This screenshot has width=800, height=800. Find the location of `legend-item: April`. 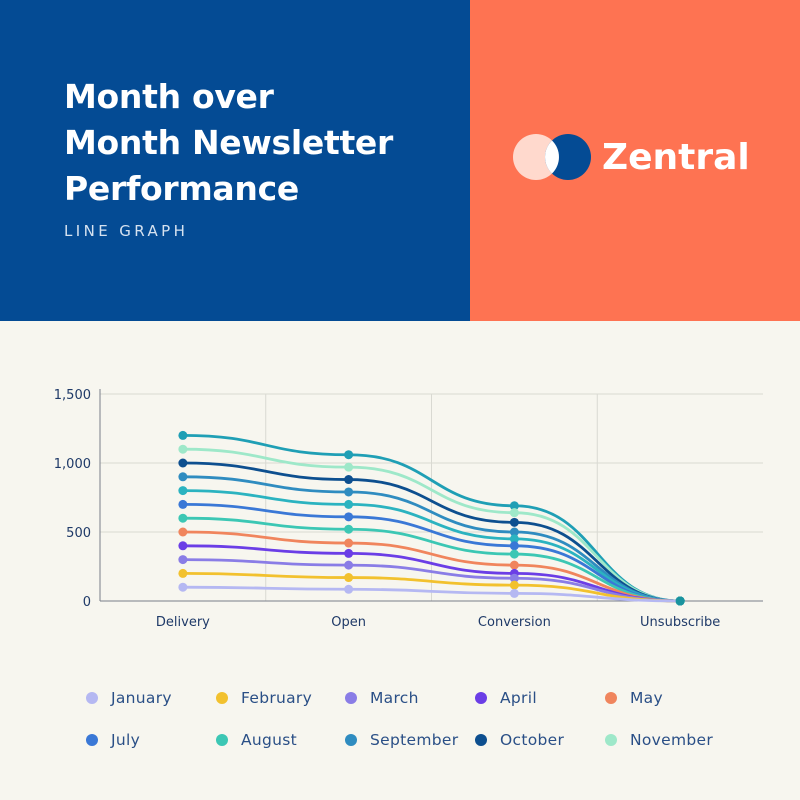

legend-item: April is located at coordinates (506, 698).